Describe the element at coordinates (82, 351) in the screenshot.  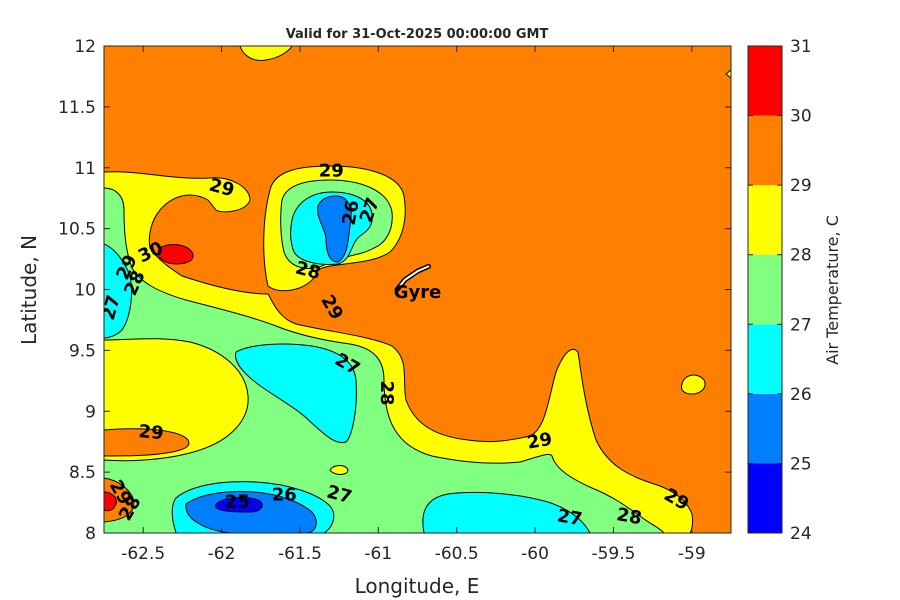
I see `y-tick-label: 9.5` at that location.